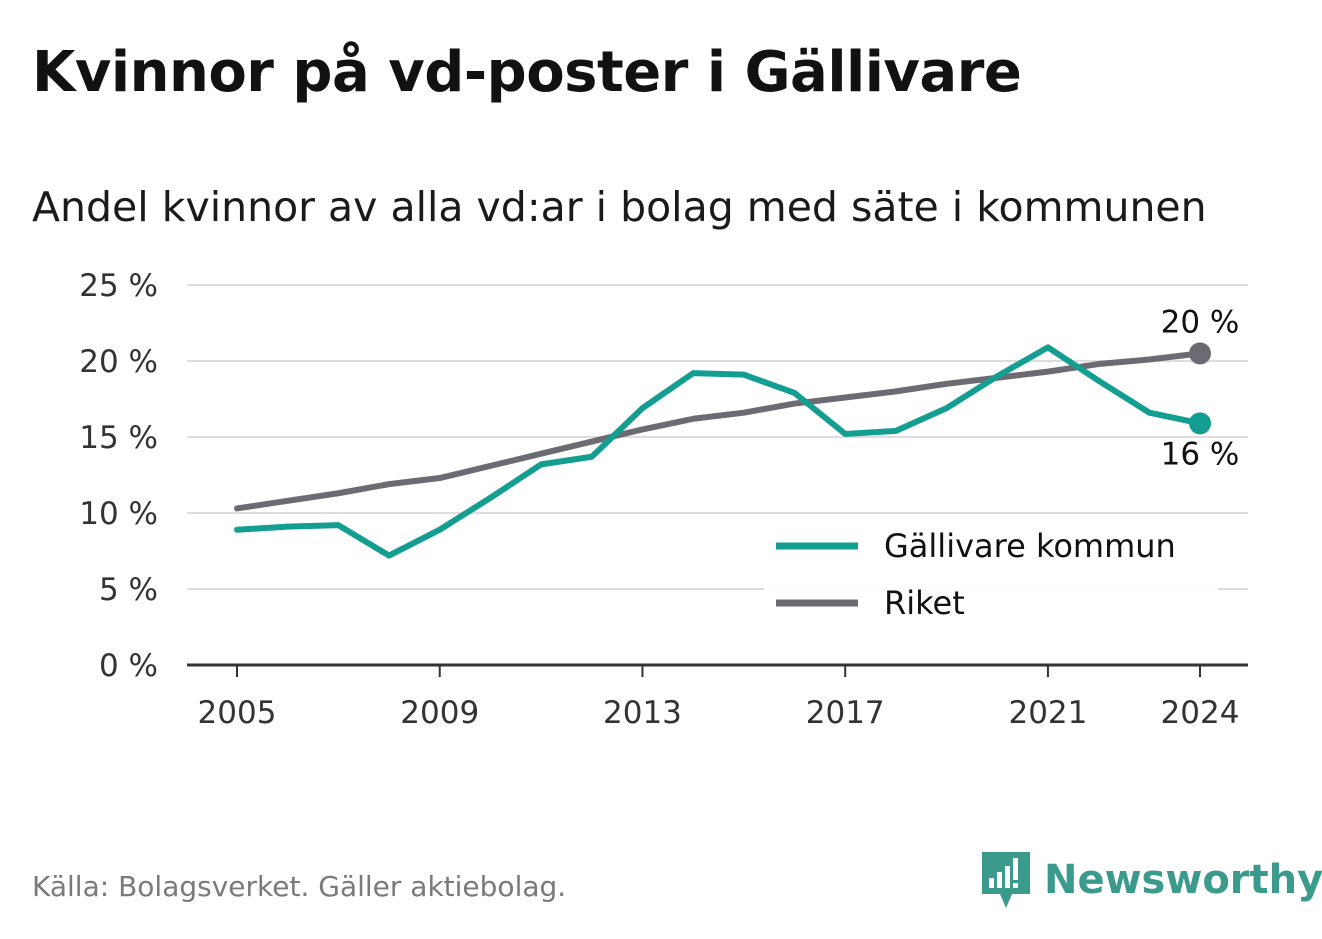 This screenshot has width=1322, height=939. I want to click on chart-title: Kvinnor på vd-poster i Gällivare, so click(527, 72).